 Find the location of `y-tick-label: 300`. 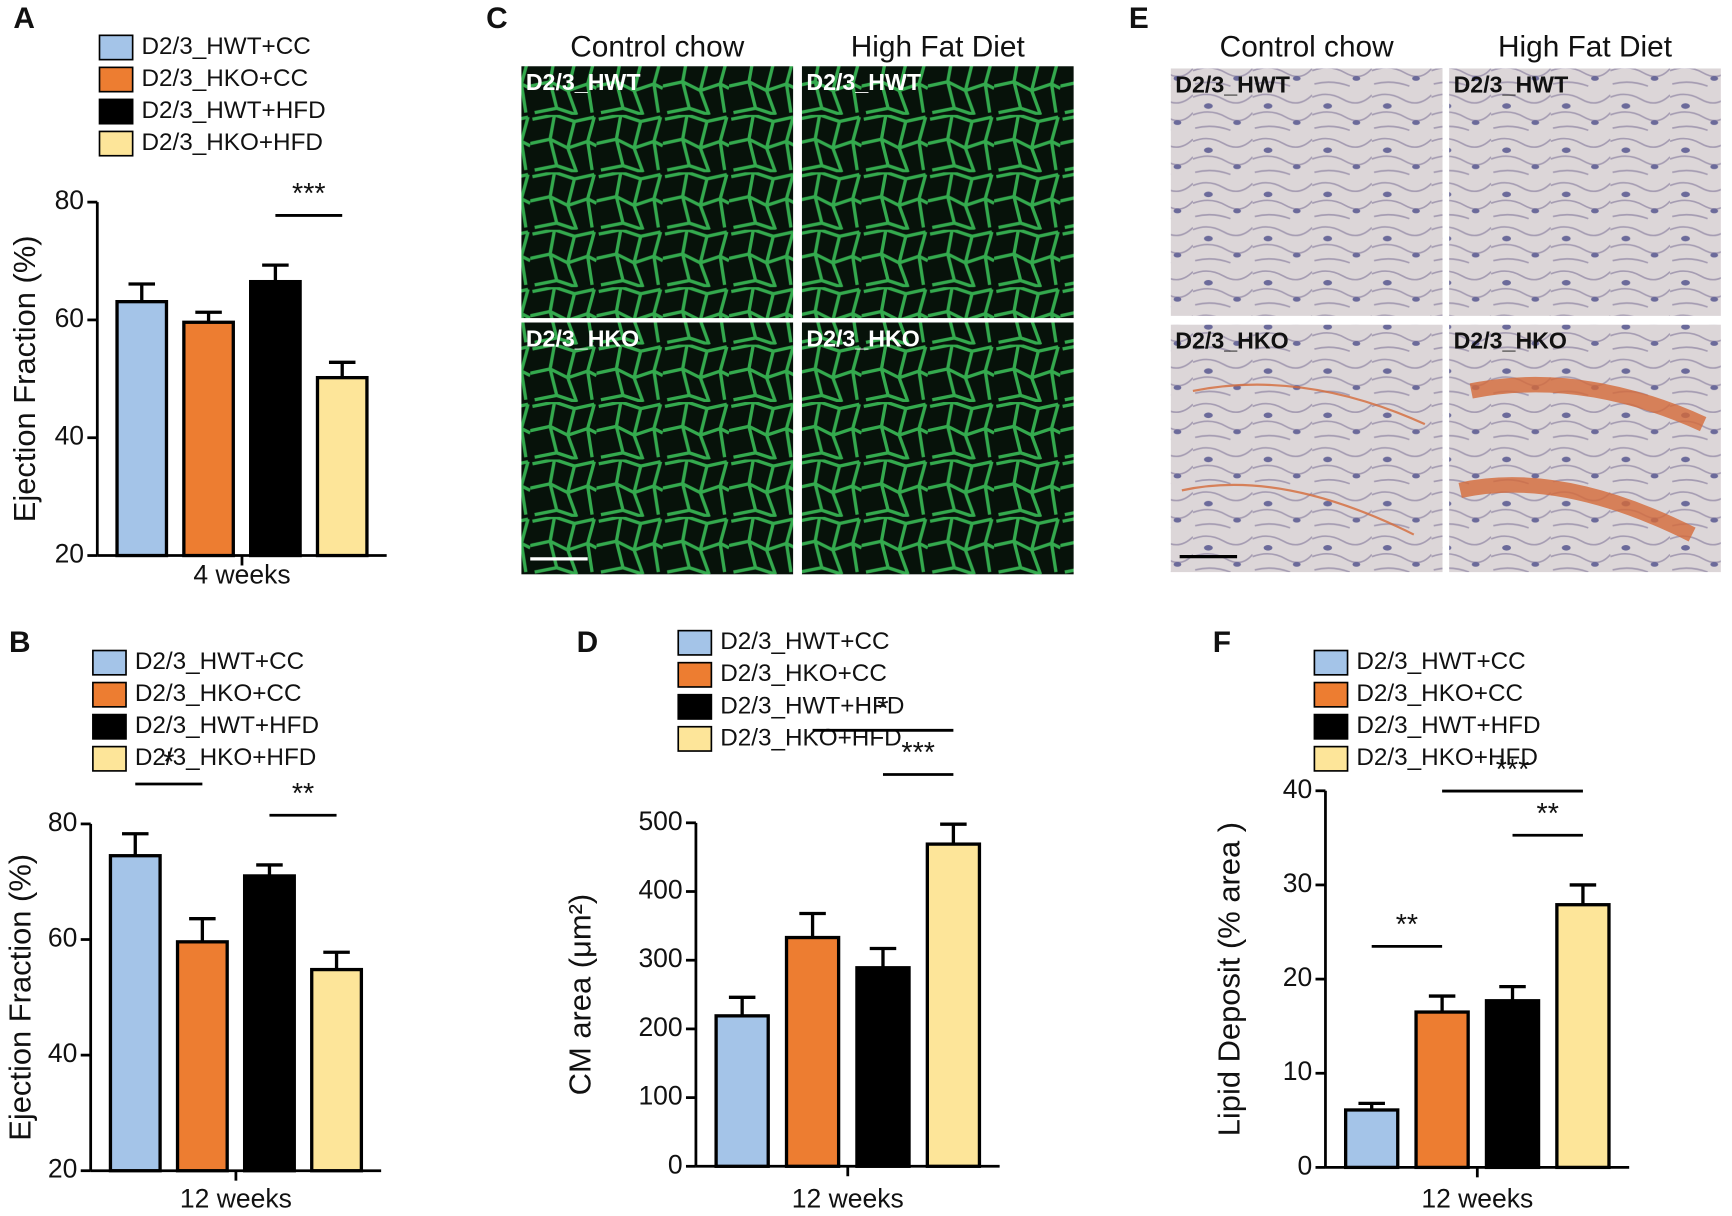

y-tick-label: 300 is located at coordinates (660, 958).